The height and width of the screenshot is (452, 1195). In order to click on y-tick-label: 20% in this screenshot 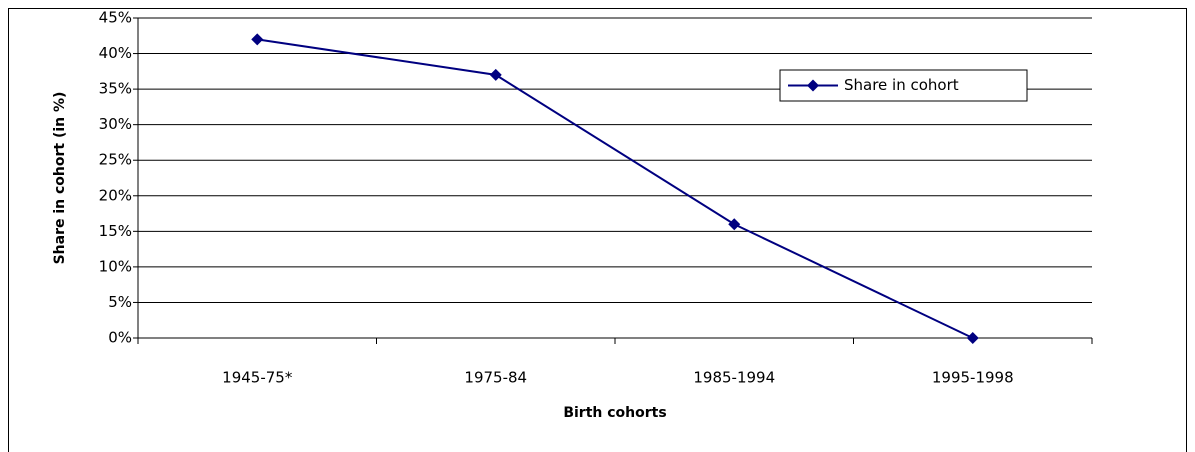, I will do `click(115, 195)`.